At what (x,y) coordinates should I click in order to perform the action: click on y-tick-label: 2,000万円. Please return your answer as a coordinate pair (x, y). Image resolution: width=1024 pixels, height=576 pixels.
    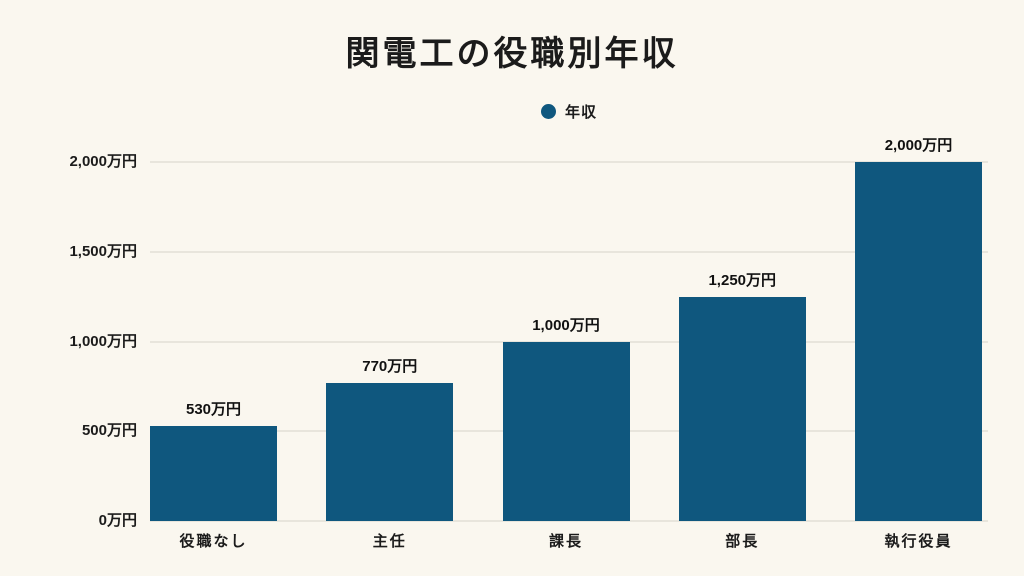
    Looking at the image, I should click on (103, 161).